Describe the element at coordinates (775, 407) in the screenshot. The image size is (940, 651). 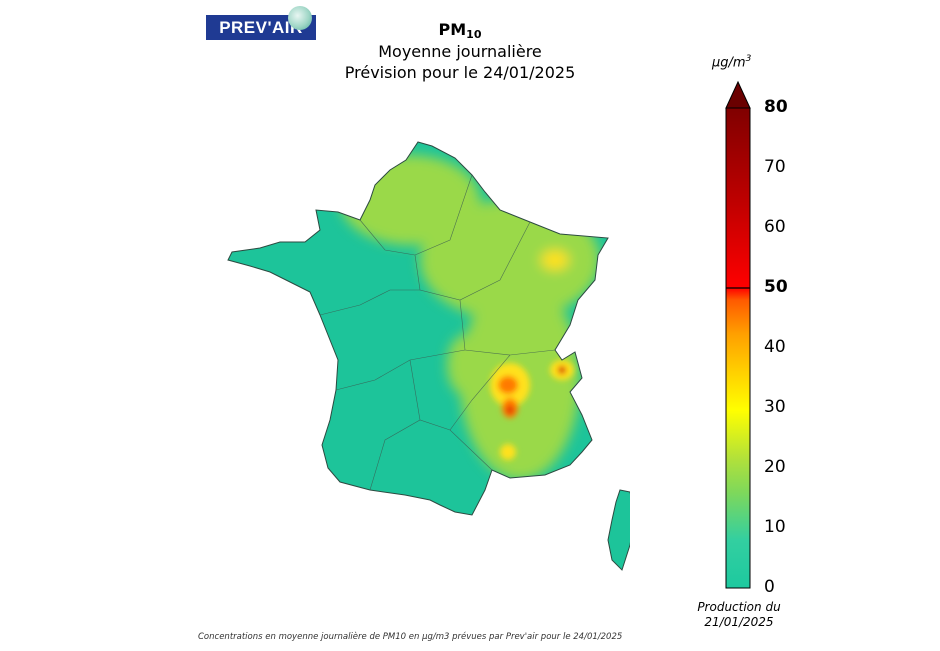
I see `colorbar-tick-30: 30` at that location.